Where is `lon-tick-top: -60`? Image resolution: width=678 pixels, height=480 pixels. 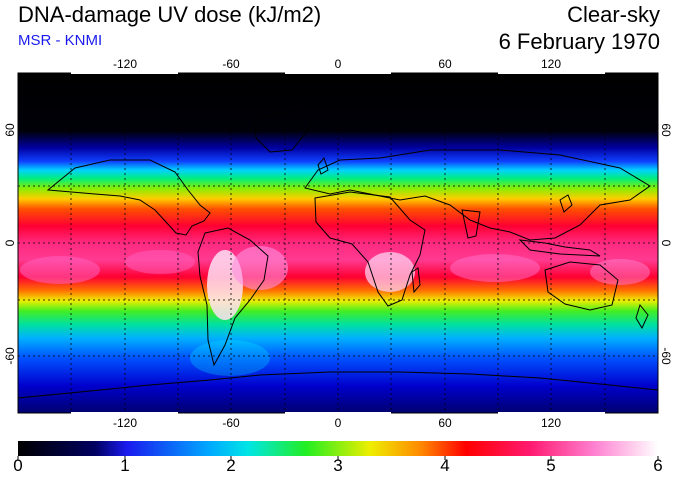 lon-tick-top: -60 is located at coordinates (231, 64).